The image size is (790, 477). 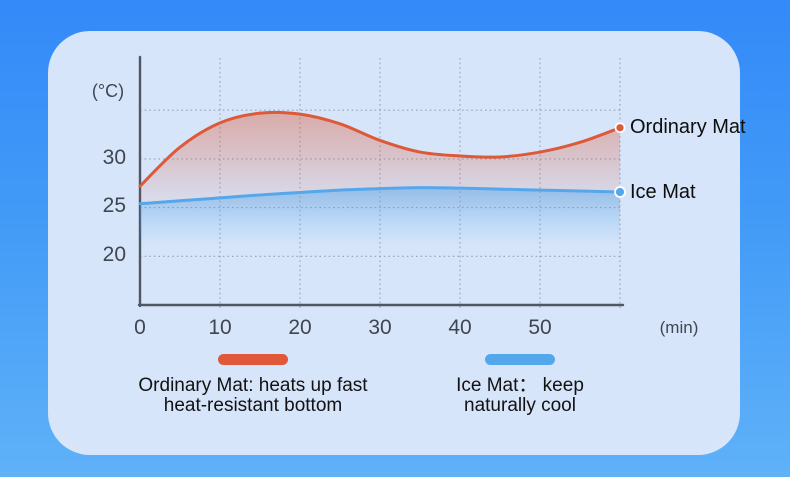 What do you see at coordinates (220, 327) in the screenshot?
I see `x-tick-10: 10` at bounding box center [220, 327].